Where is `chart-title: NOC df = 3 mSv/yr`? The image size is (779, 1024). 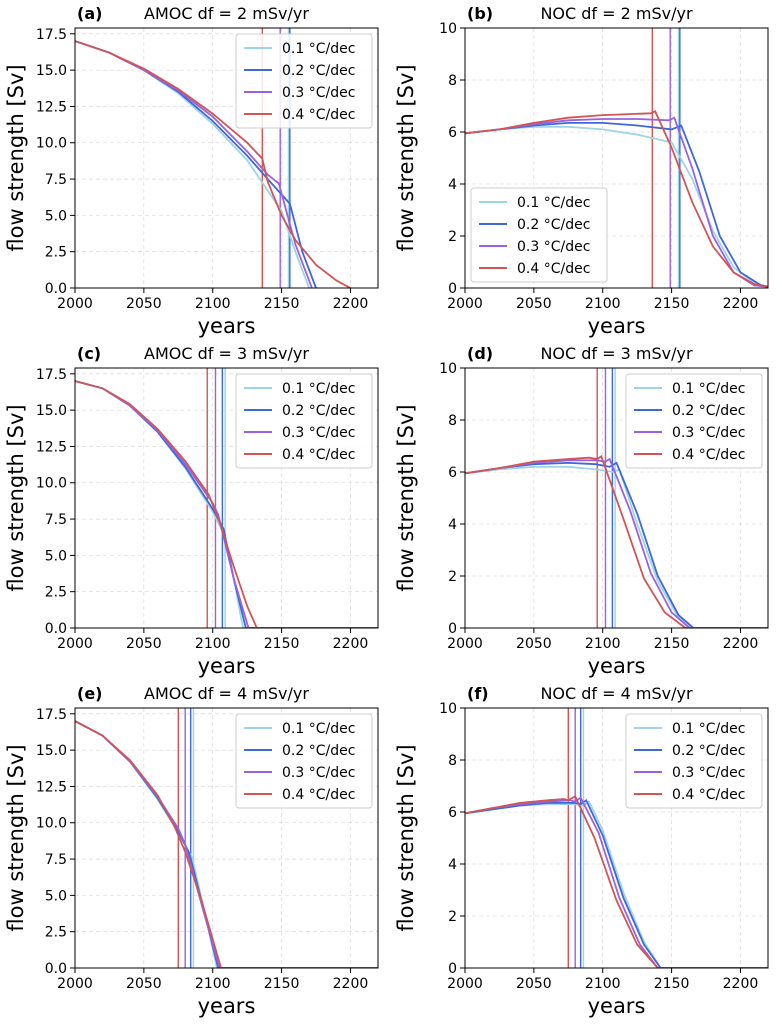
chart-title: NOC df = 3 mSv/yr is located at coordinates (616, 353).